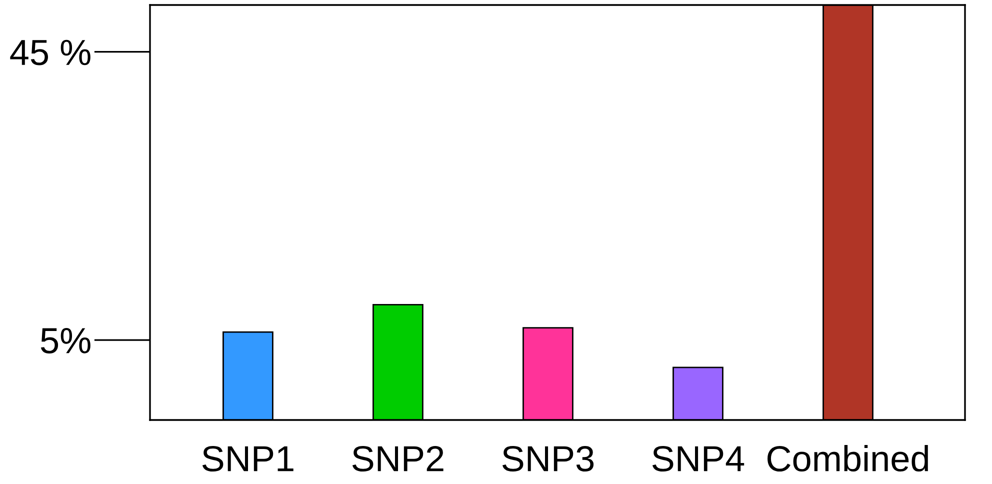  Describe the element at coordinates (698, 459) in the screenshot. I see `x-tick-label: SNP4` at that location.